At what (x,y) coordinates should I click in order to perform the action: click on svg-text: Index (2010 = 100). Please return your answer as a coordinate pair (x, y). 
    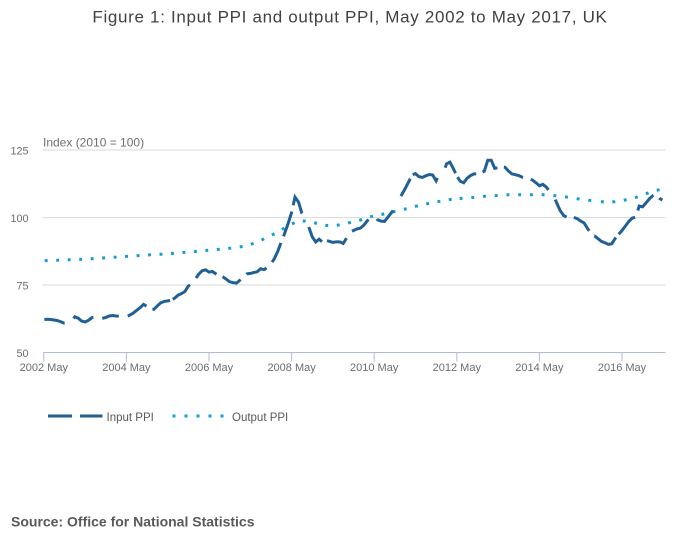
    Looking at the image, I should click on (93, 143).